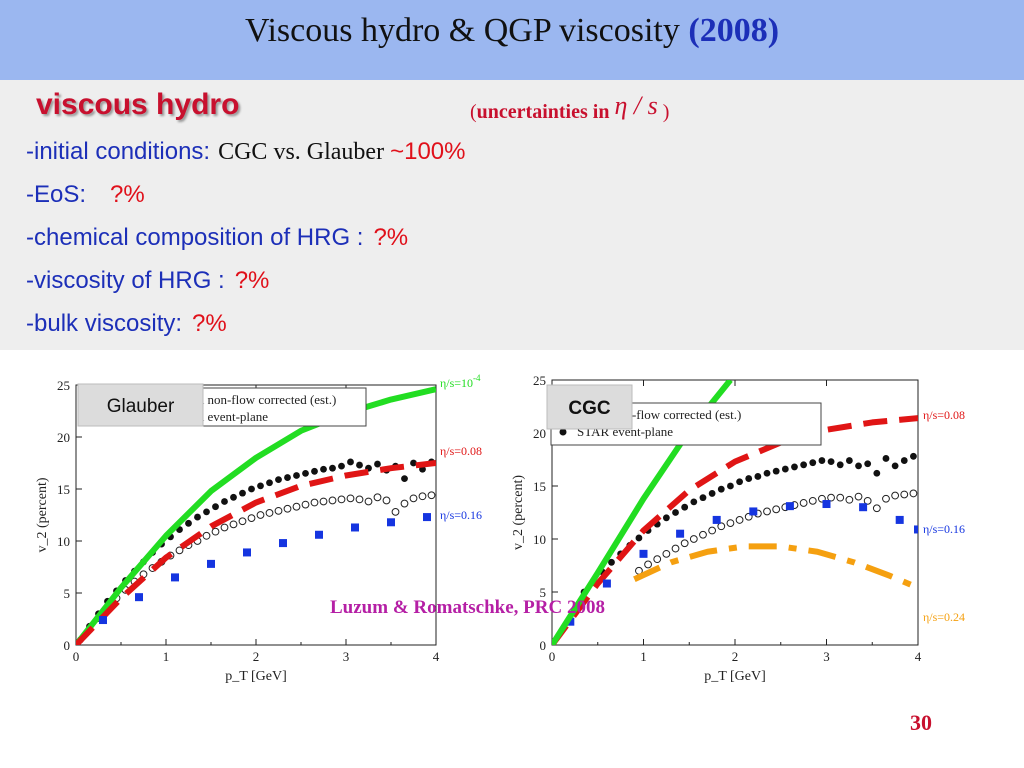  Describe the element at coordinates (147, 281) in the screenshot. I see `bullet-viscosity-hrg: -viscosity of HRG :?%` at that location.